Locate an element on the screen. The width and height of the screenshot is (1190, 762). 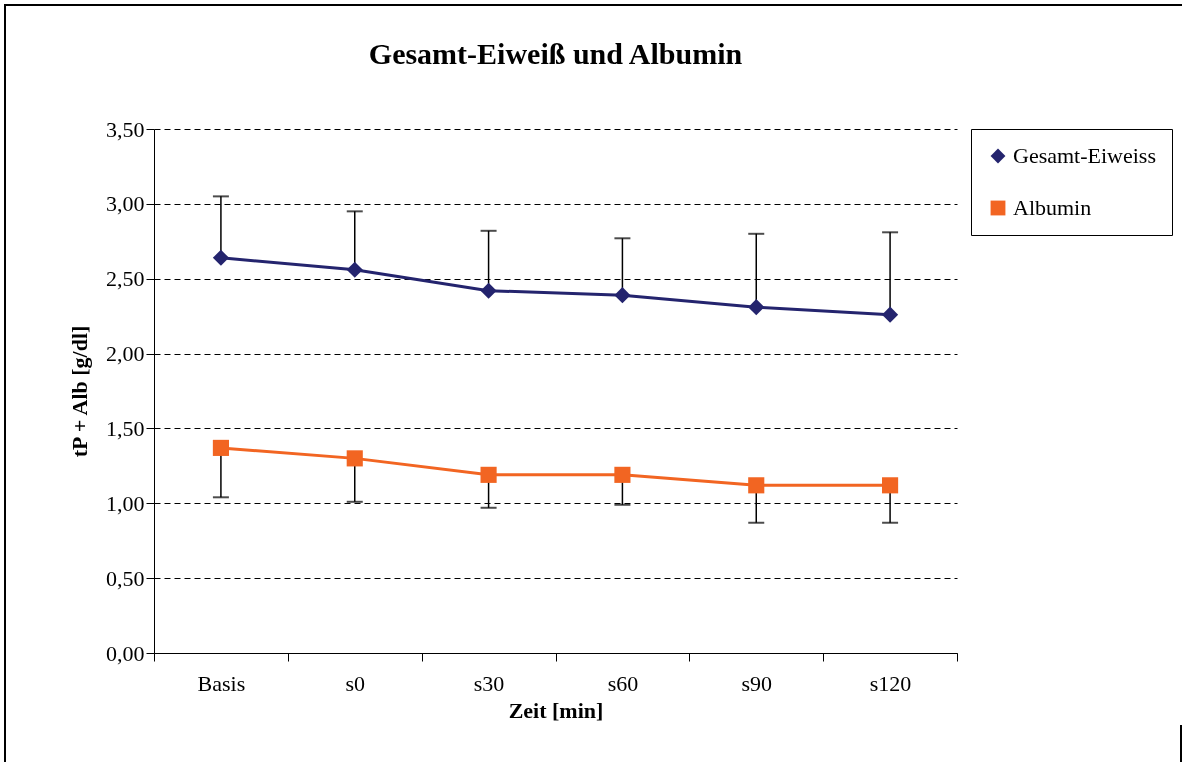
legend-label: Albumin is located at coordinates (1052, 207).